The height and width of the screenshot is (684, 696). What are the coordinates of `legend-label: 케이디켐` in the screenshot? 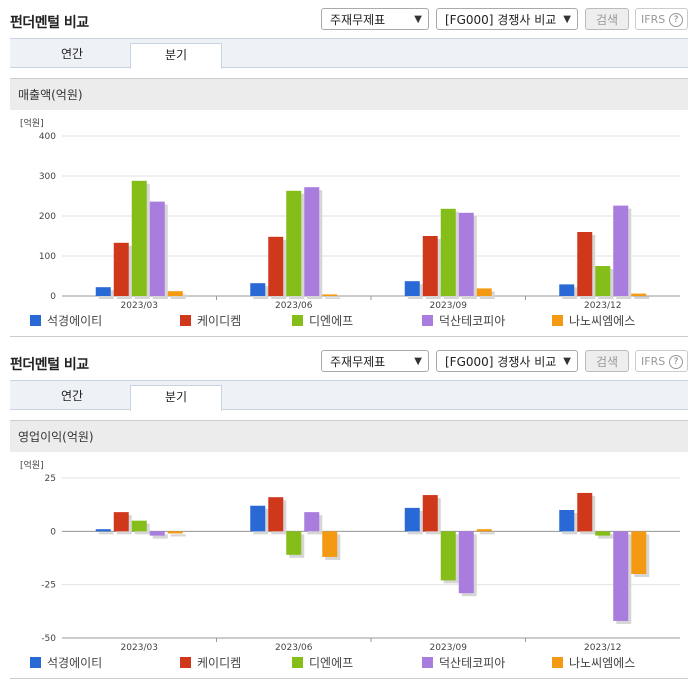 It's located at (219, 663).